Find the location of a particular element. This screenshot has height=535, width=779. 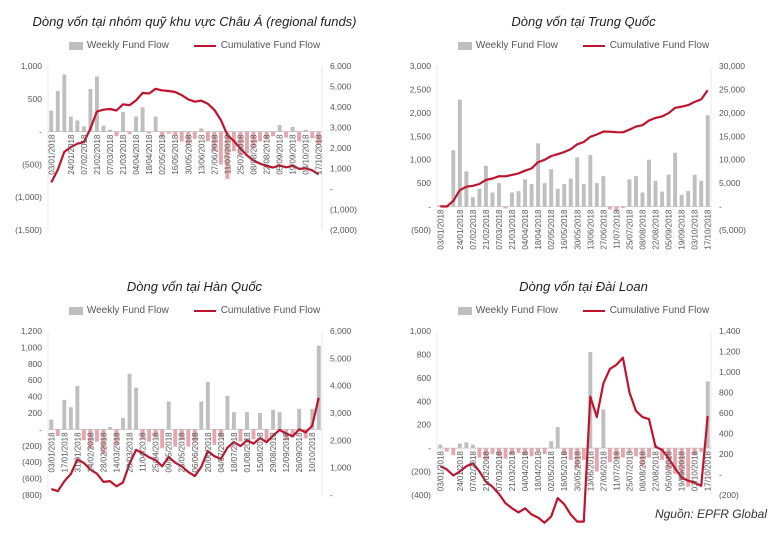

x-tick-label: 15/08/2018 is located at coordinates (260, 452).